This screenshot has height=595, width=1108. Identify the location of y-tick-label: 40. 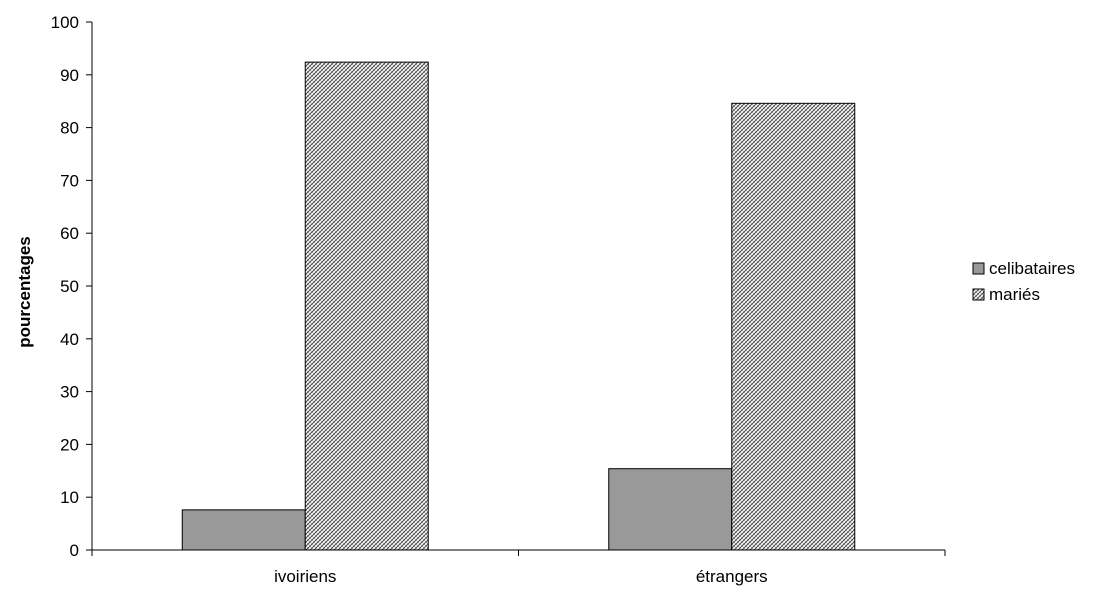
(69, 339).